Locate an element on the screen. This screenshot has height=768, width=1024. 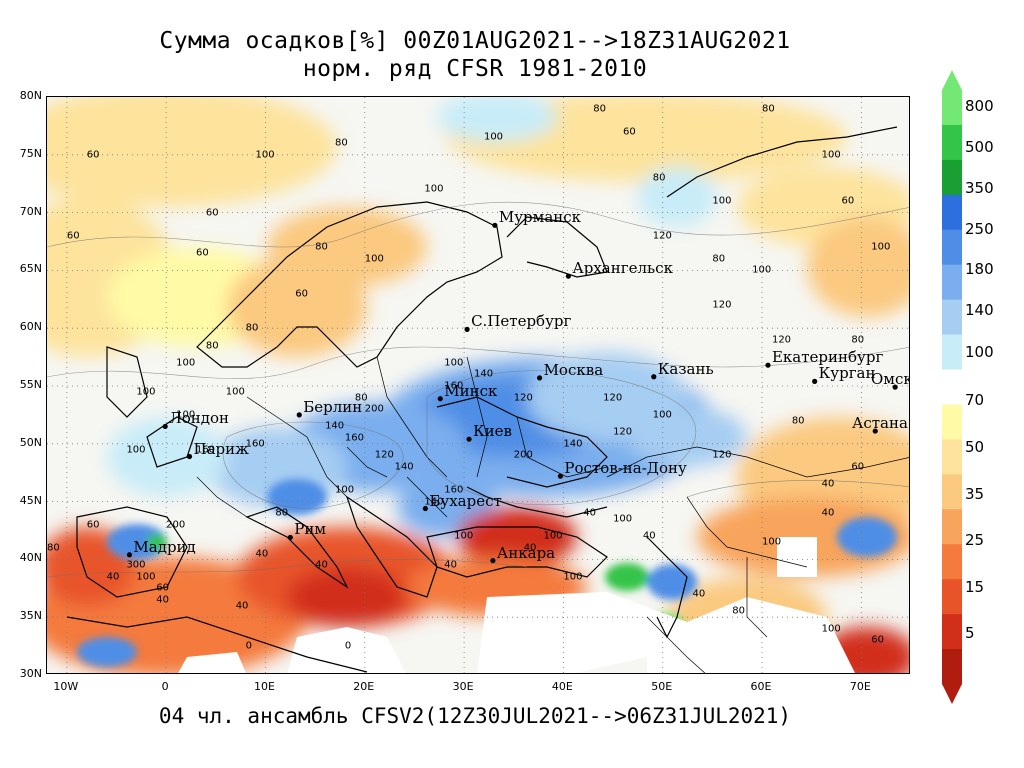
city-label: Рим is located at coordinates (310, 529).